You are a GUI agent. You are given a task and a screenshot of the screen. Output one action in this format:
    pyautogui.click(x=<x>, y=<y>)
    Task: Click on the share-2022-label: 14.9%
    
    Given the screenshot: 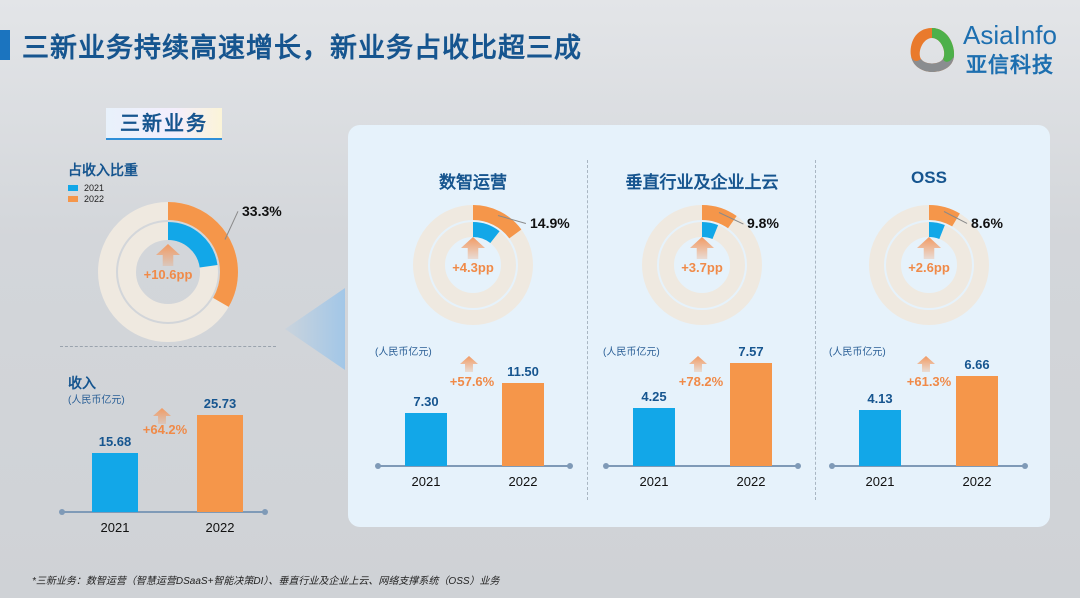 What is the action you would take?
    pyautogui.click(x=550, y=223)
    